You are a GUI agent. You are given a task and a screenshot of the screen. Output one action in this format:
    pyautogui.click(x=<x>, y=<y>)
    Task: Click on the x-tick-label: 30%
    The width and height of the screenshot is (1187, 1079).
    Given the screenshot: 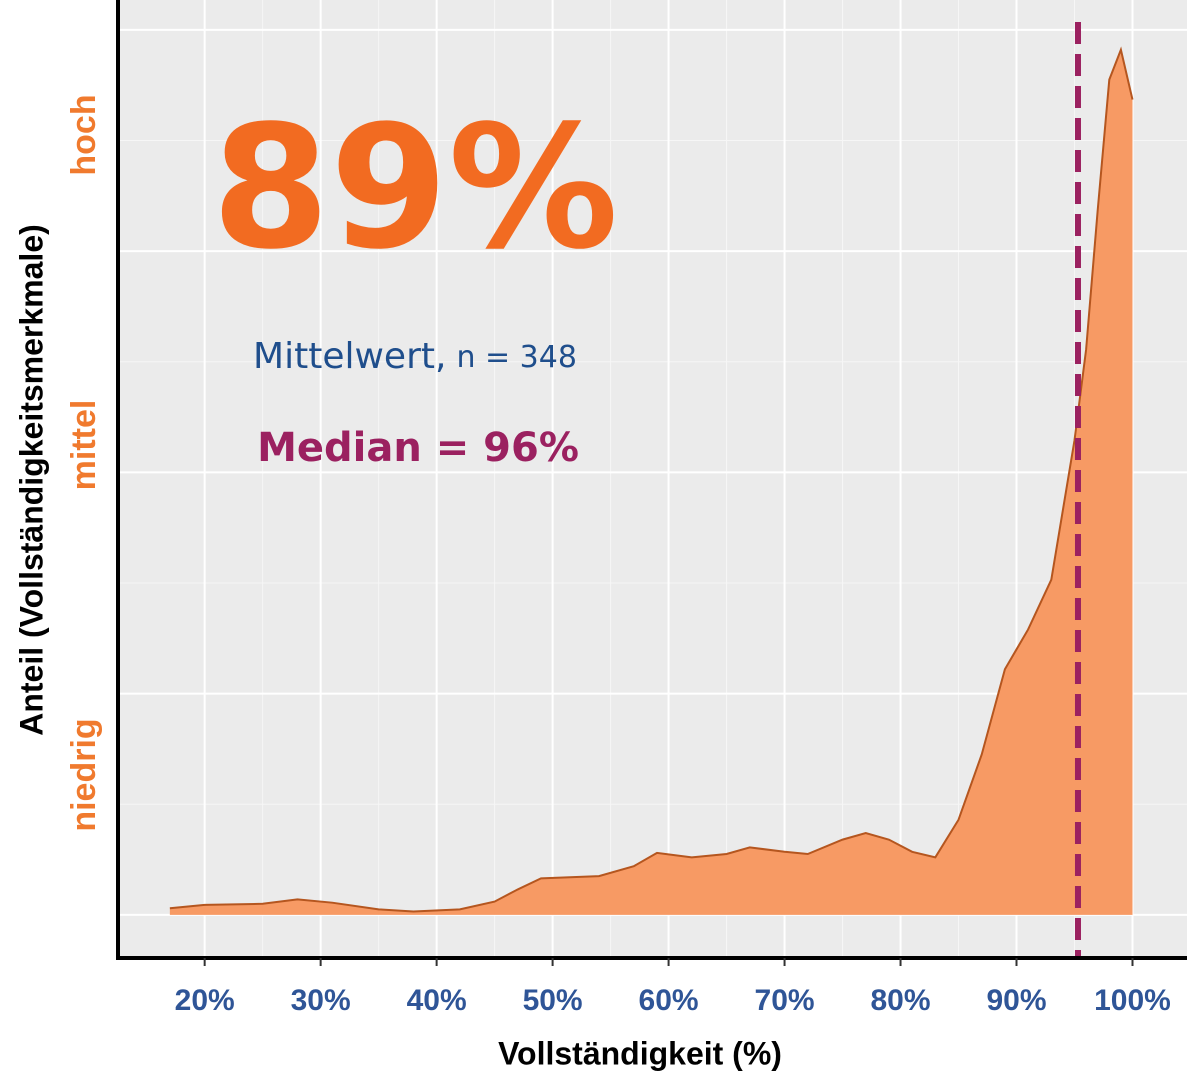 What is the action you would take?
    pyautogui.click(x=321, y=1000)
    